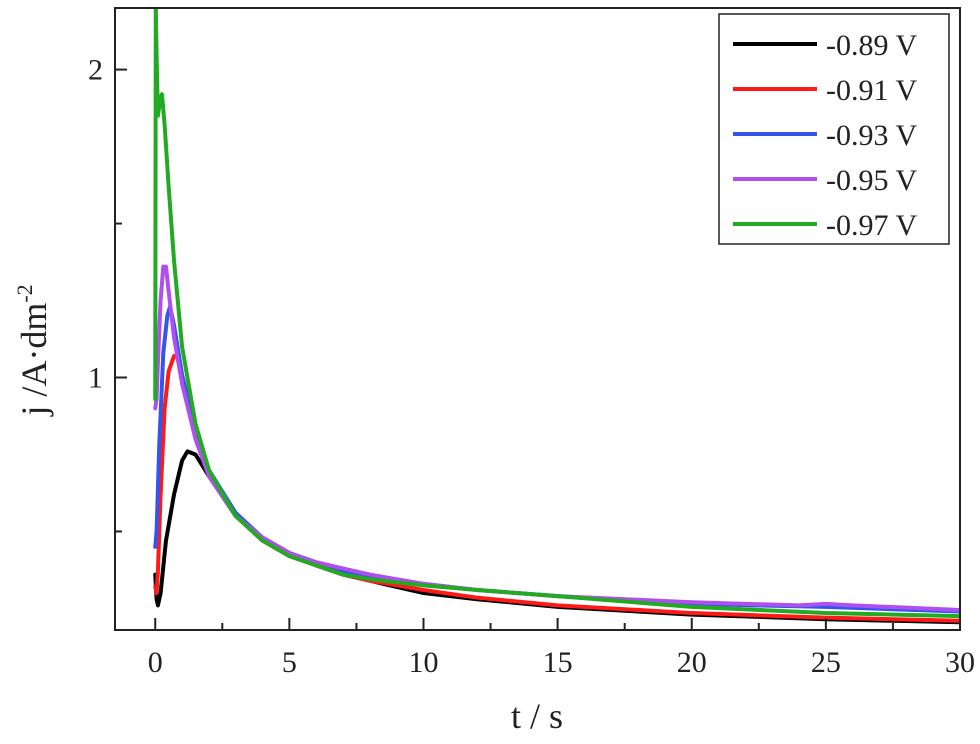  Describe the element at coordinates (558, 662) in the screenshot. I see `x-tick-label: 15` at that location.